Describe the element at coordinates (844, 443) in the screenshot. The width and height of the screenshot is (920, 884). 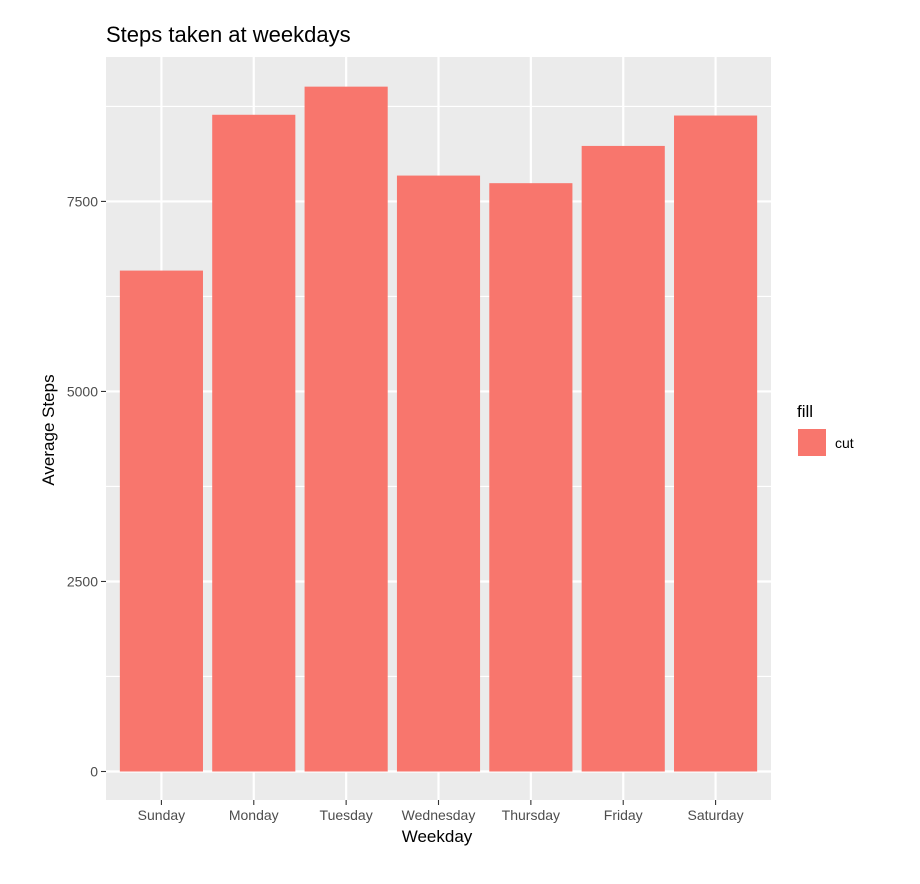
I see `legend-label-cut: cut` at that location.